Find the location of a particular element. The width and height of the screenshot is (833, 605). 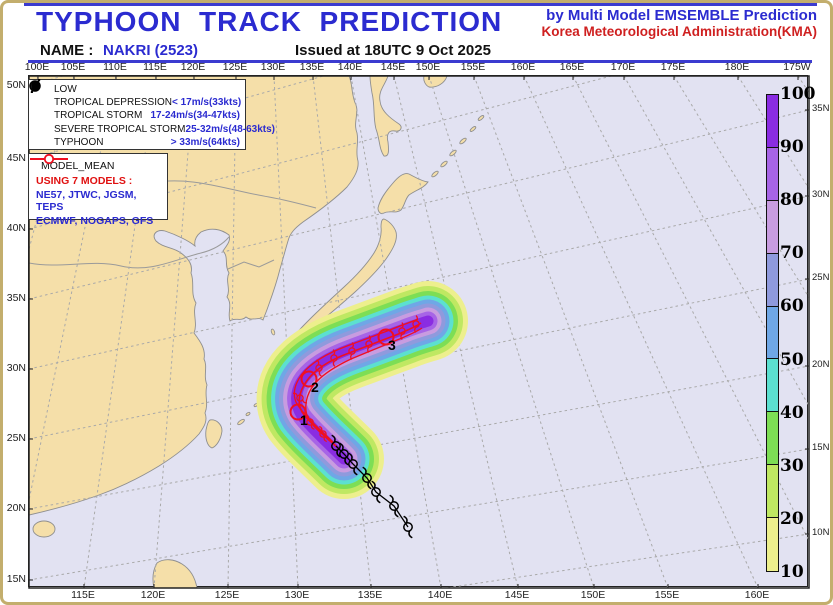

tropical-storm-icon is located at coordinates (41, 101).